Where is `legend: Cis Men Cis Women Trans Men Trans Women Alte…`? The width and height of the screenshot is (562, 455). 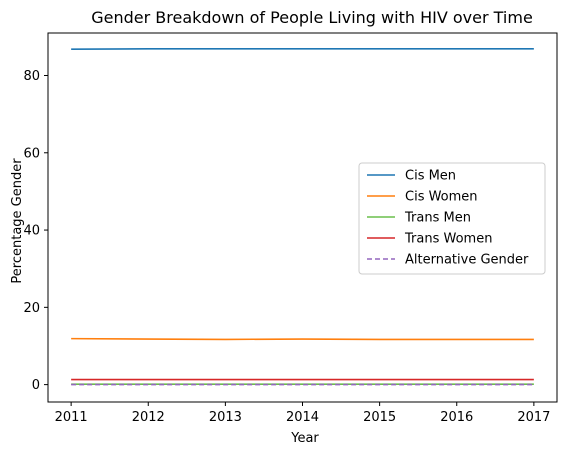
legend: Cis Men Cis Women Trans Men Trans Women Alte… is located at coordinates (452, 218).